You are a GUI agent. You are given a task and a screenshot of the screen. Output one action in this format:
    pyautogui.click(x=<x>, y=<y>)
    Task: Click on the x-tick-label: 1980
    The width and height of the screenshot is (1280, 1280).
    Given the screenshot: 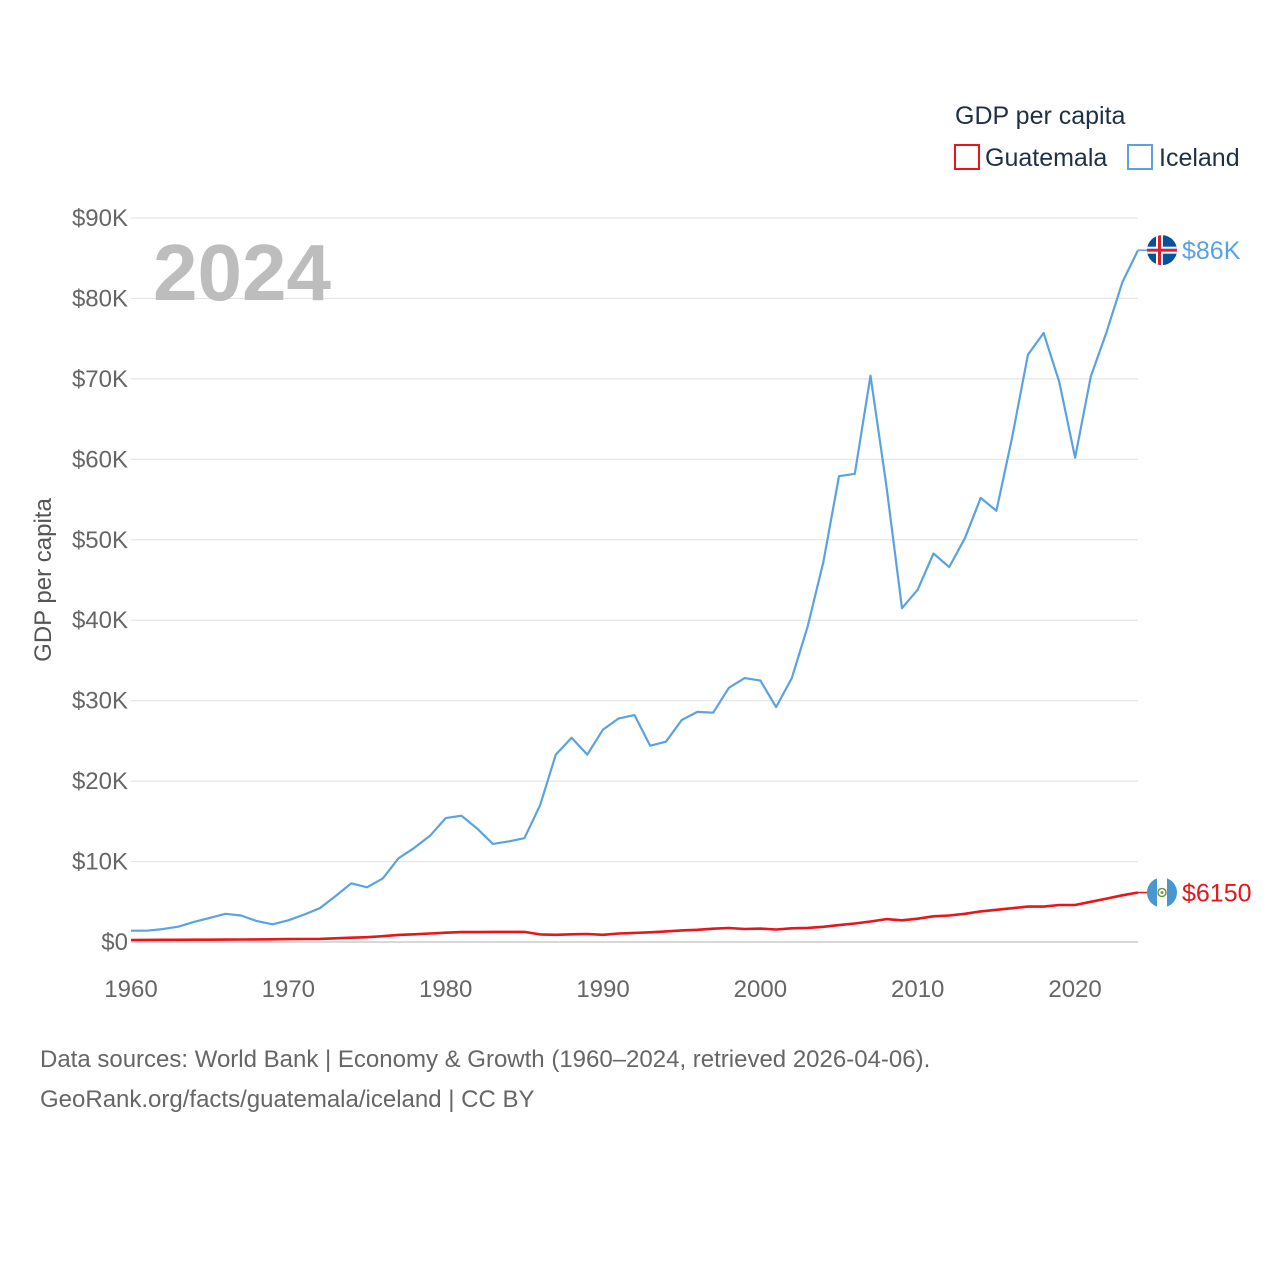 What is the action you would take?
    pyautogui.click(x=445, y=989)
    